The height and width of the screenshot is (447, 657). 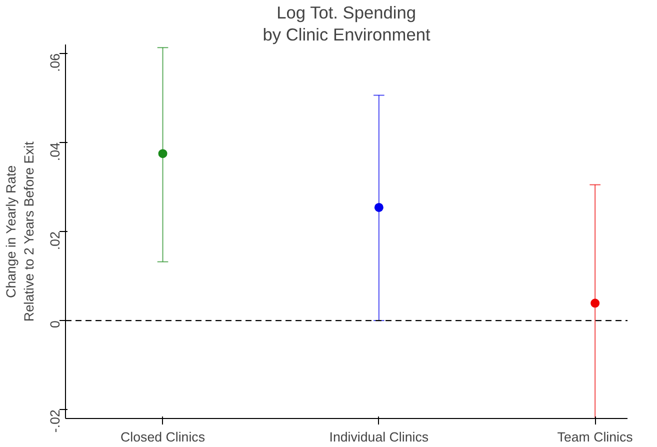 I want to click on y-tick-label: .04, so click(x=55, y=151).